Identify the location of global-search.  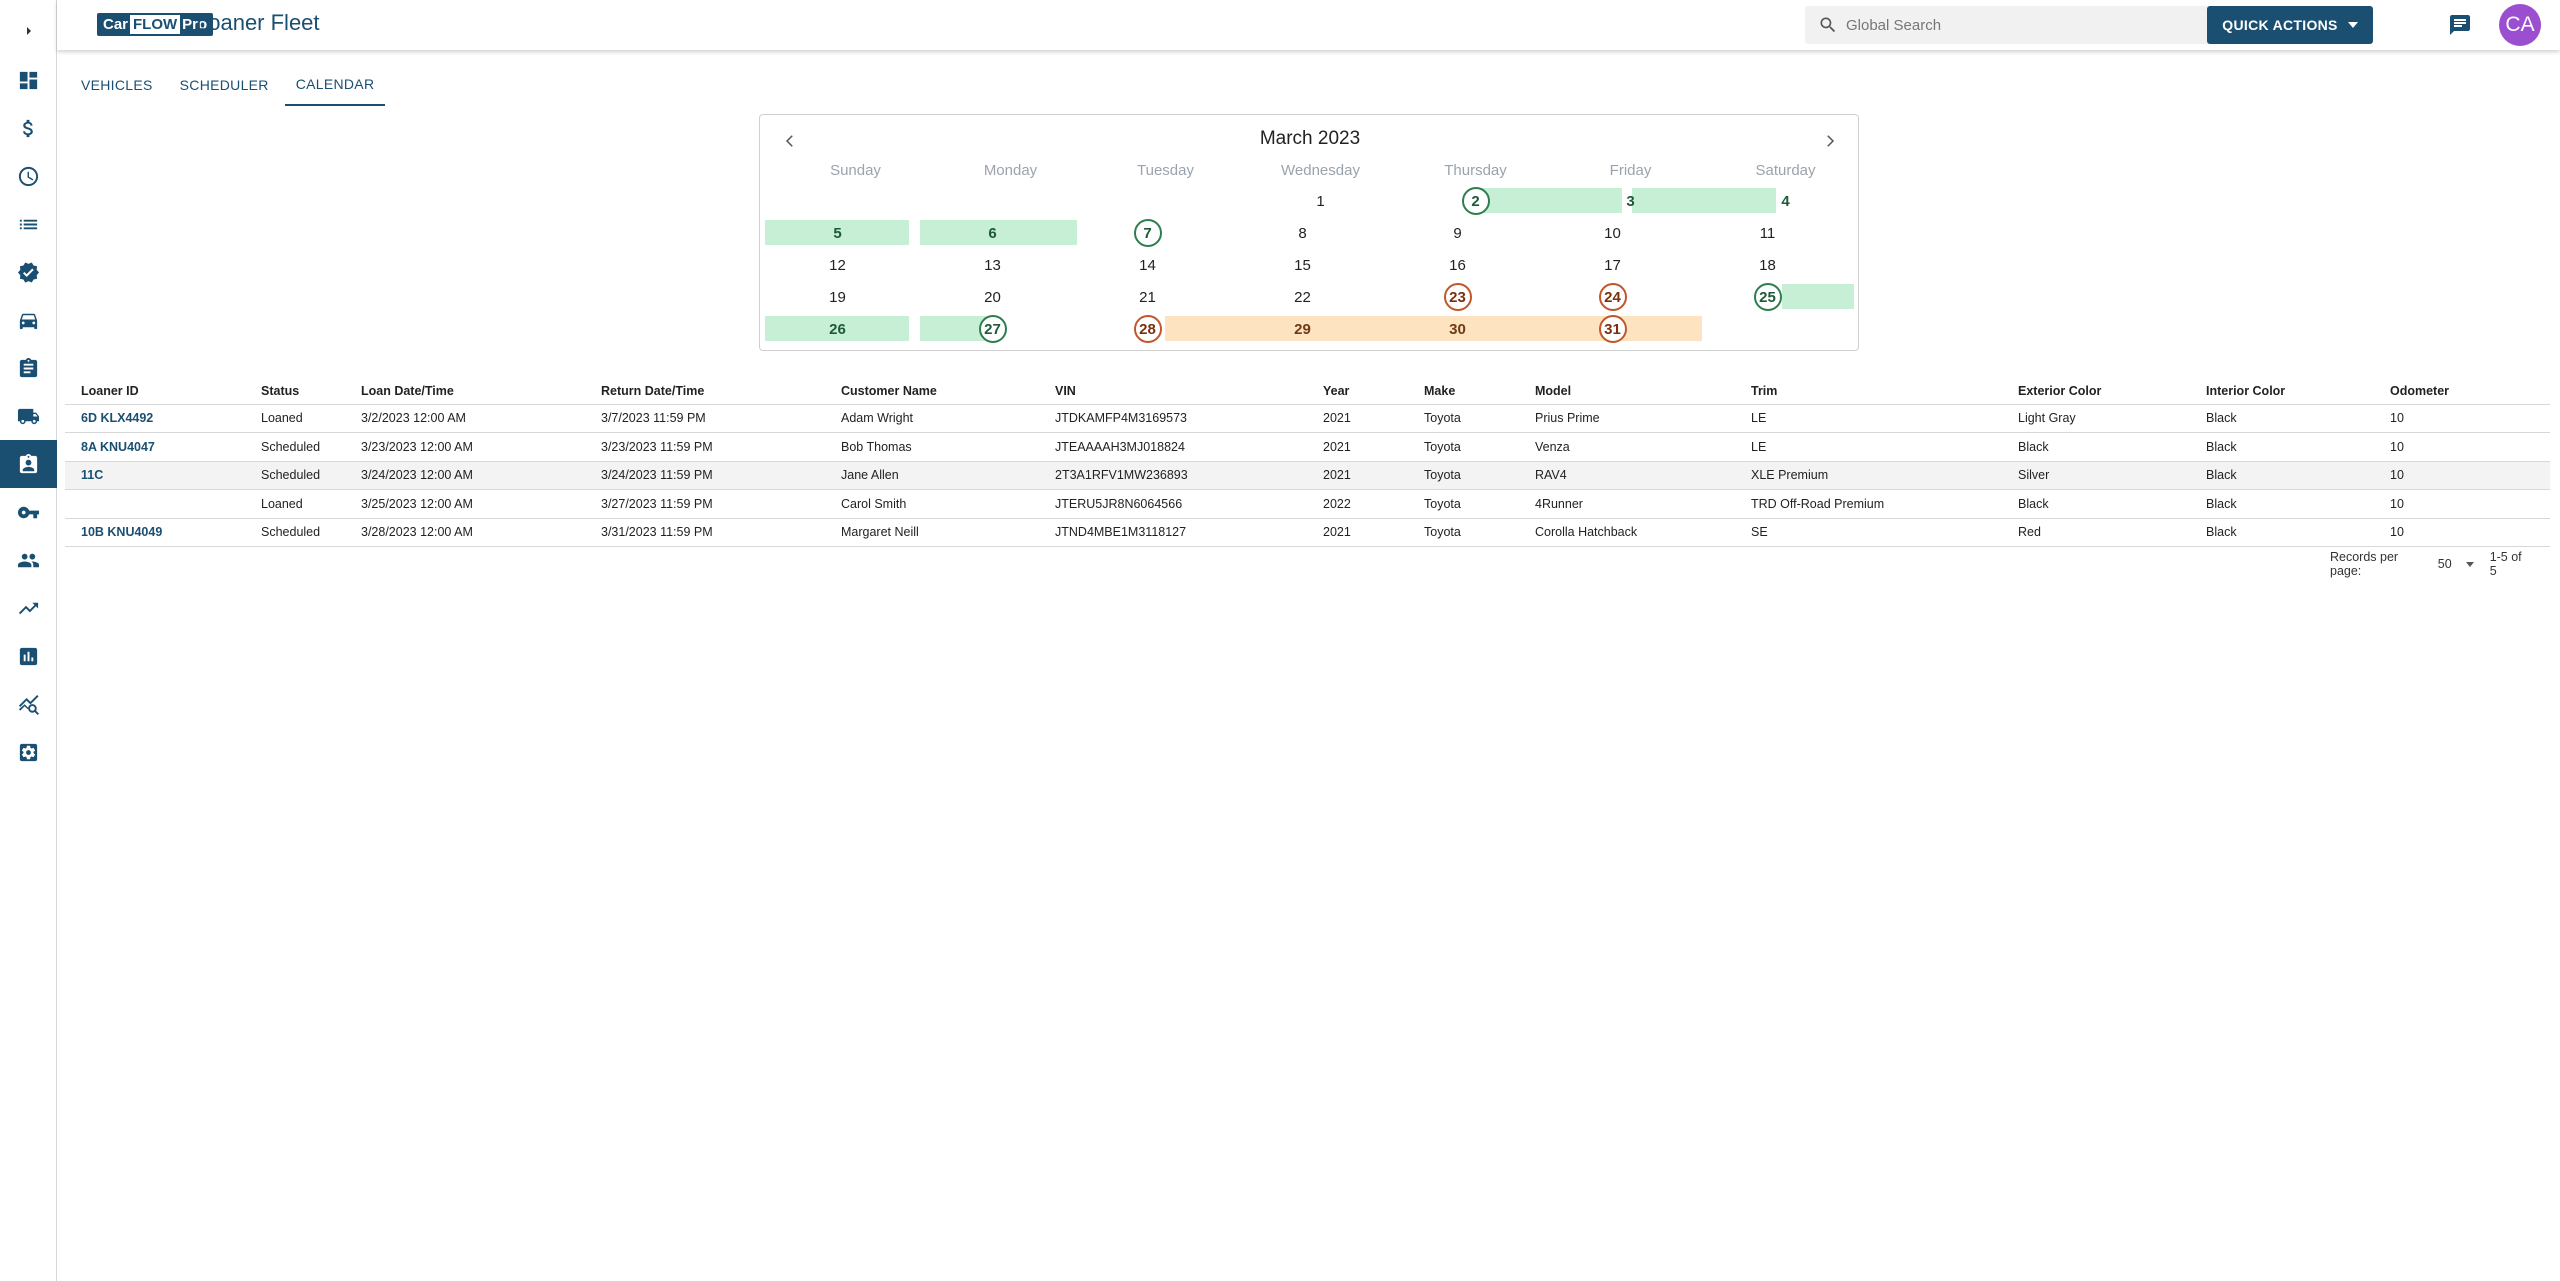
(2030, 25).